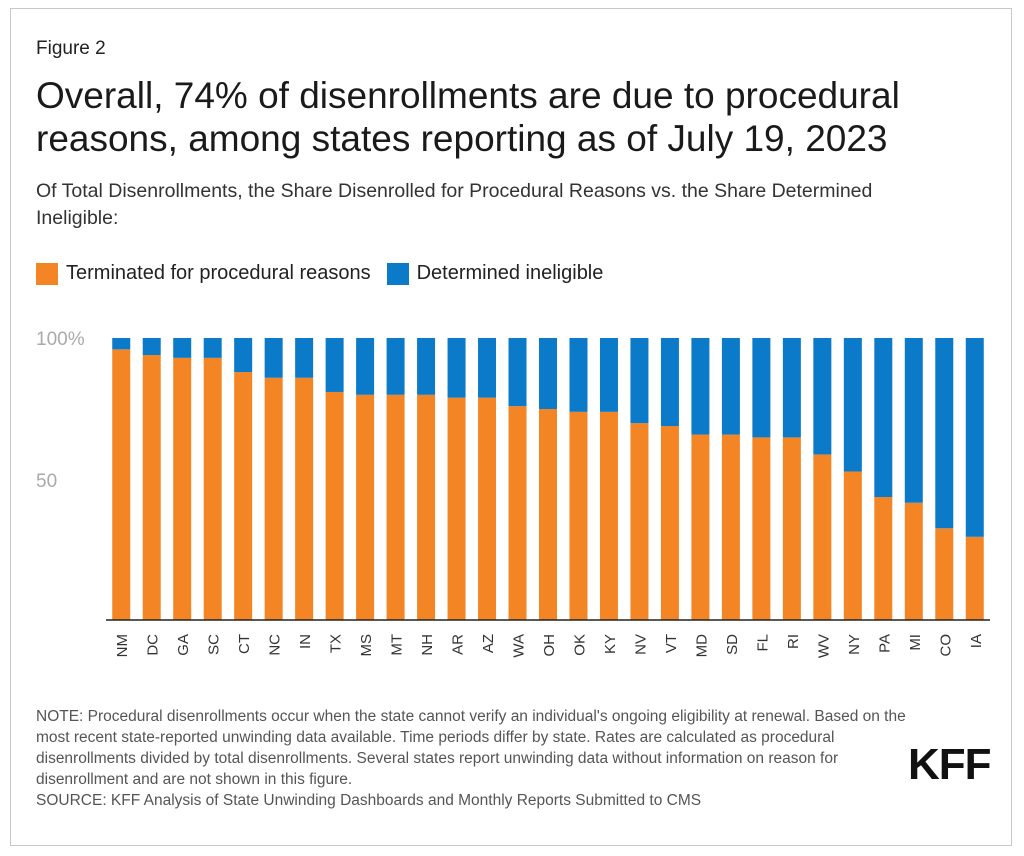 The image size is (1024, 856). What do you see at coordinates (488, 643) in the screenshot?
I see `x-tick-label: AZ` at bounding box center [488, 643].